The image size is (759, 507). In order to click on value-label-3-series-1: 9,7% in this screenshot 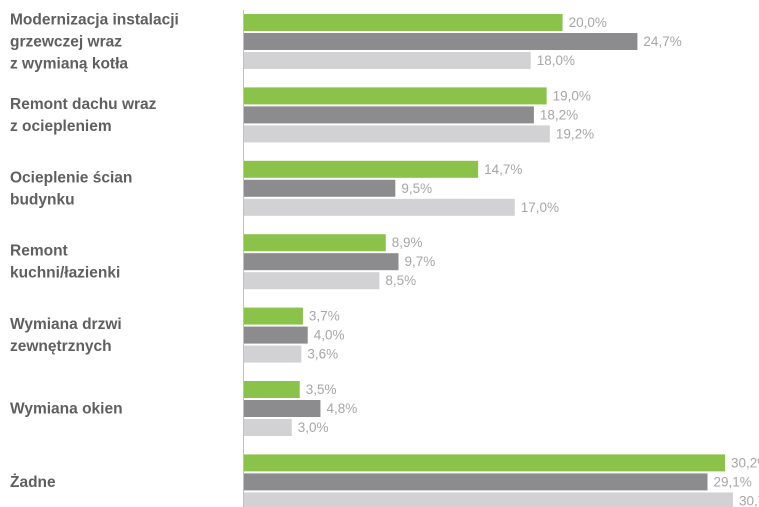, I will do `click(420, 261)`.